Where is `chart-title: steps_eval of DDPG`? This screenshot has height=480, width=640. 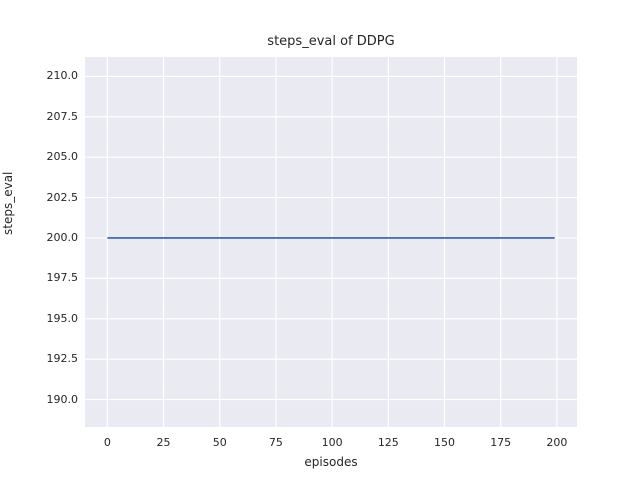
chart-title: steps_eval of DDPG is located at coordinates (331, 41).